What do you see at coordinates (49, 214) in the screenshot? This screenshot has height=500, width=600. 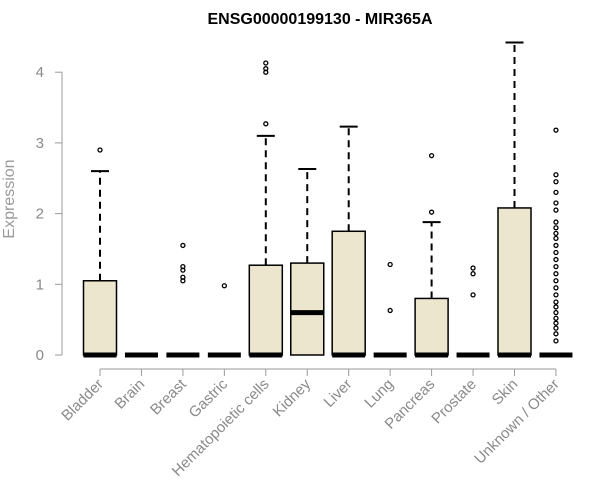 I see `y-axis: 0 1 2 3 4` at bounding box center [49, 214].